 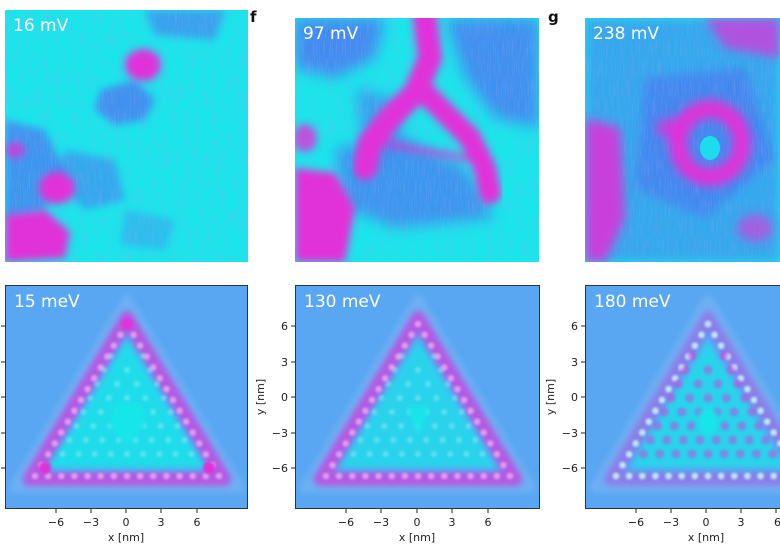 I want to click on x-tick-partial: 6, so click(x=777, y=522).